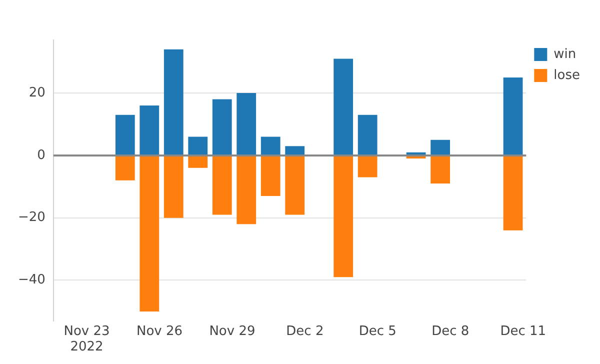 The image size is (600, 364). Describe the element at coordinates (87, 339) in the screenshot. I see `x-tick-label: Nov 23 2022` at that location.